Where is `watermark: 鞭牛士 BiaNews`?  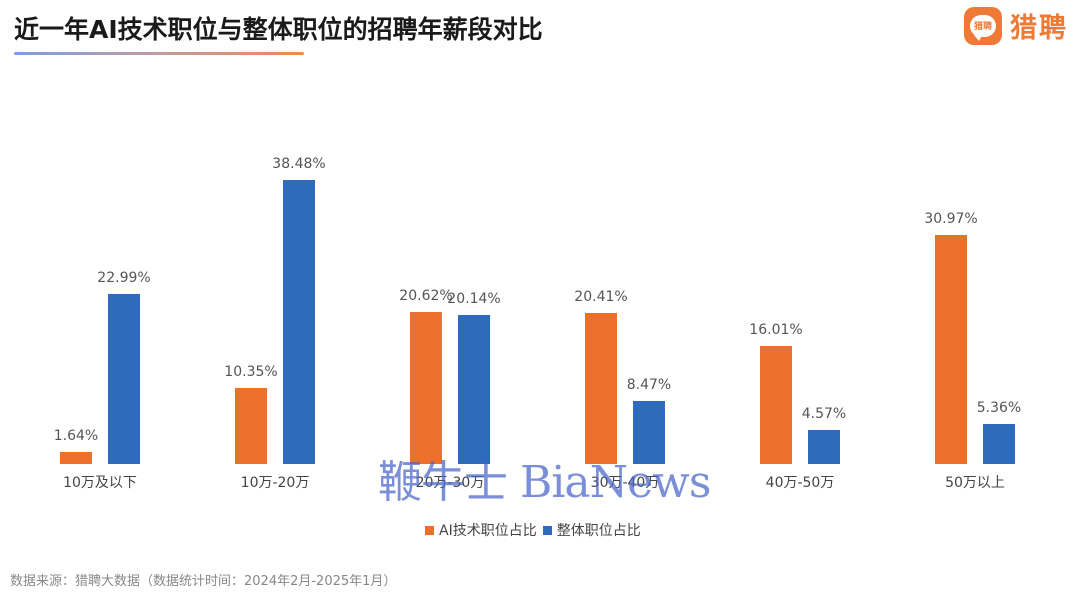
watermark: 鞭牛士 BiaNews is located at coordinates (544, 482).